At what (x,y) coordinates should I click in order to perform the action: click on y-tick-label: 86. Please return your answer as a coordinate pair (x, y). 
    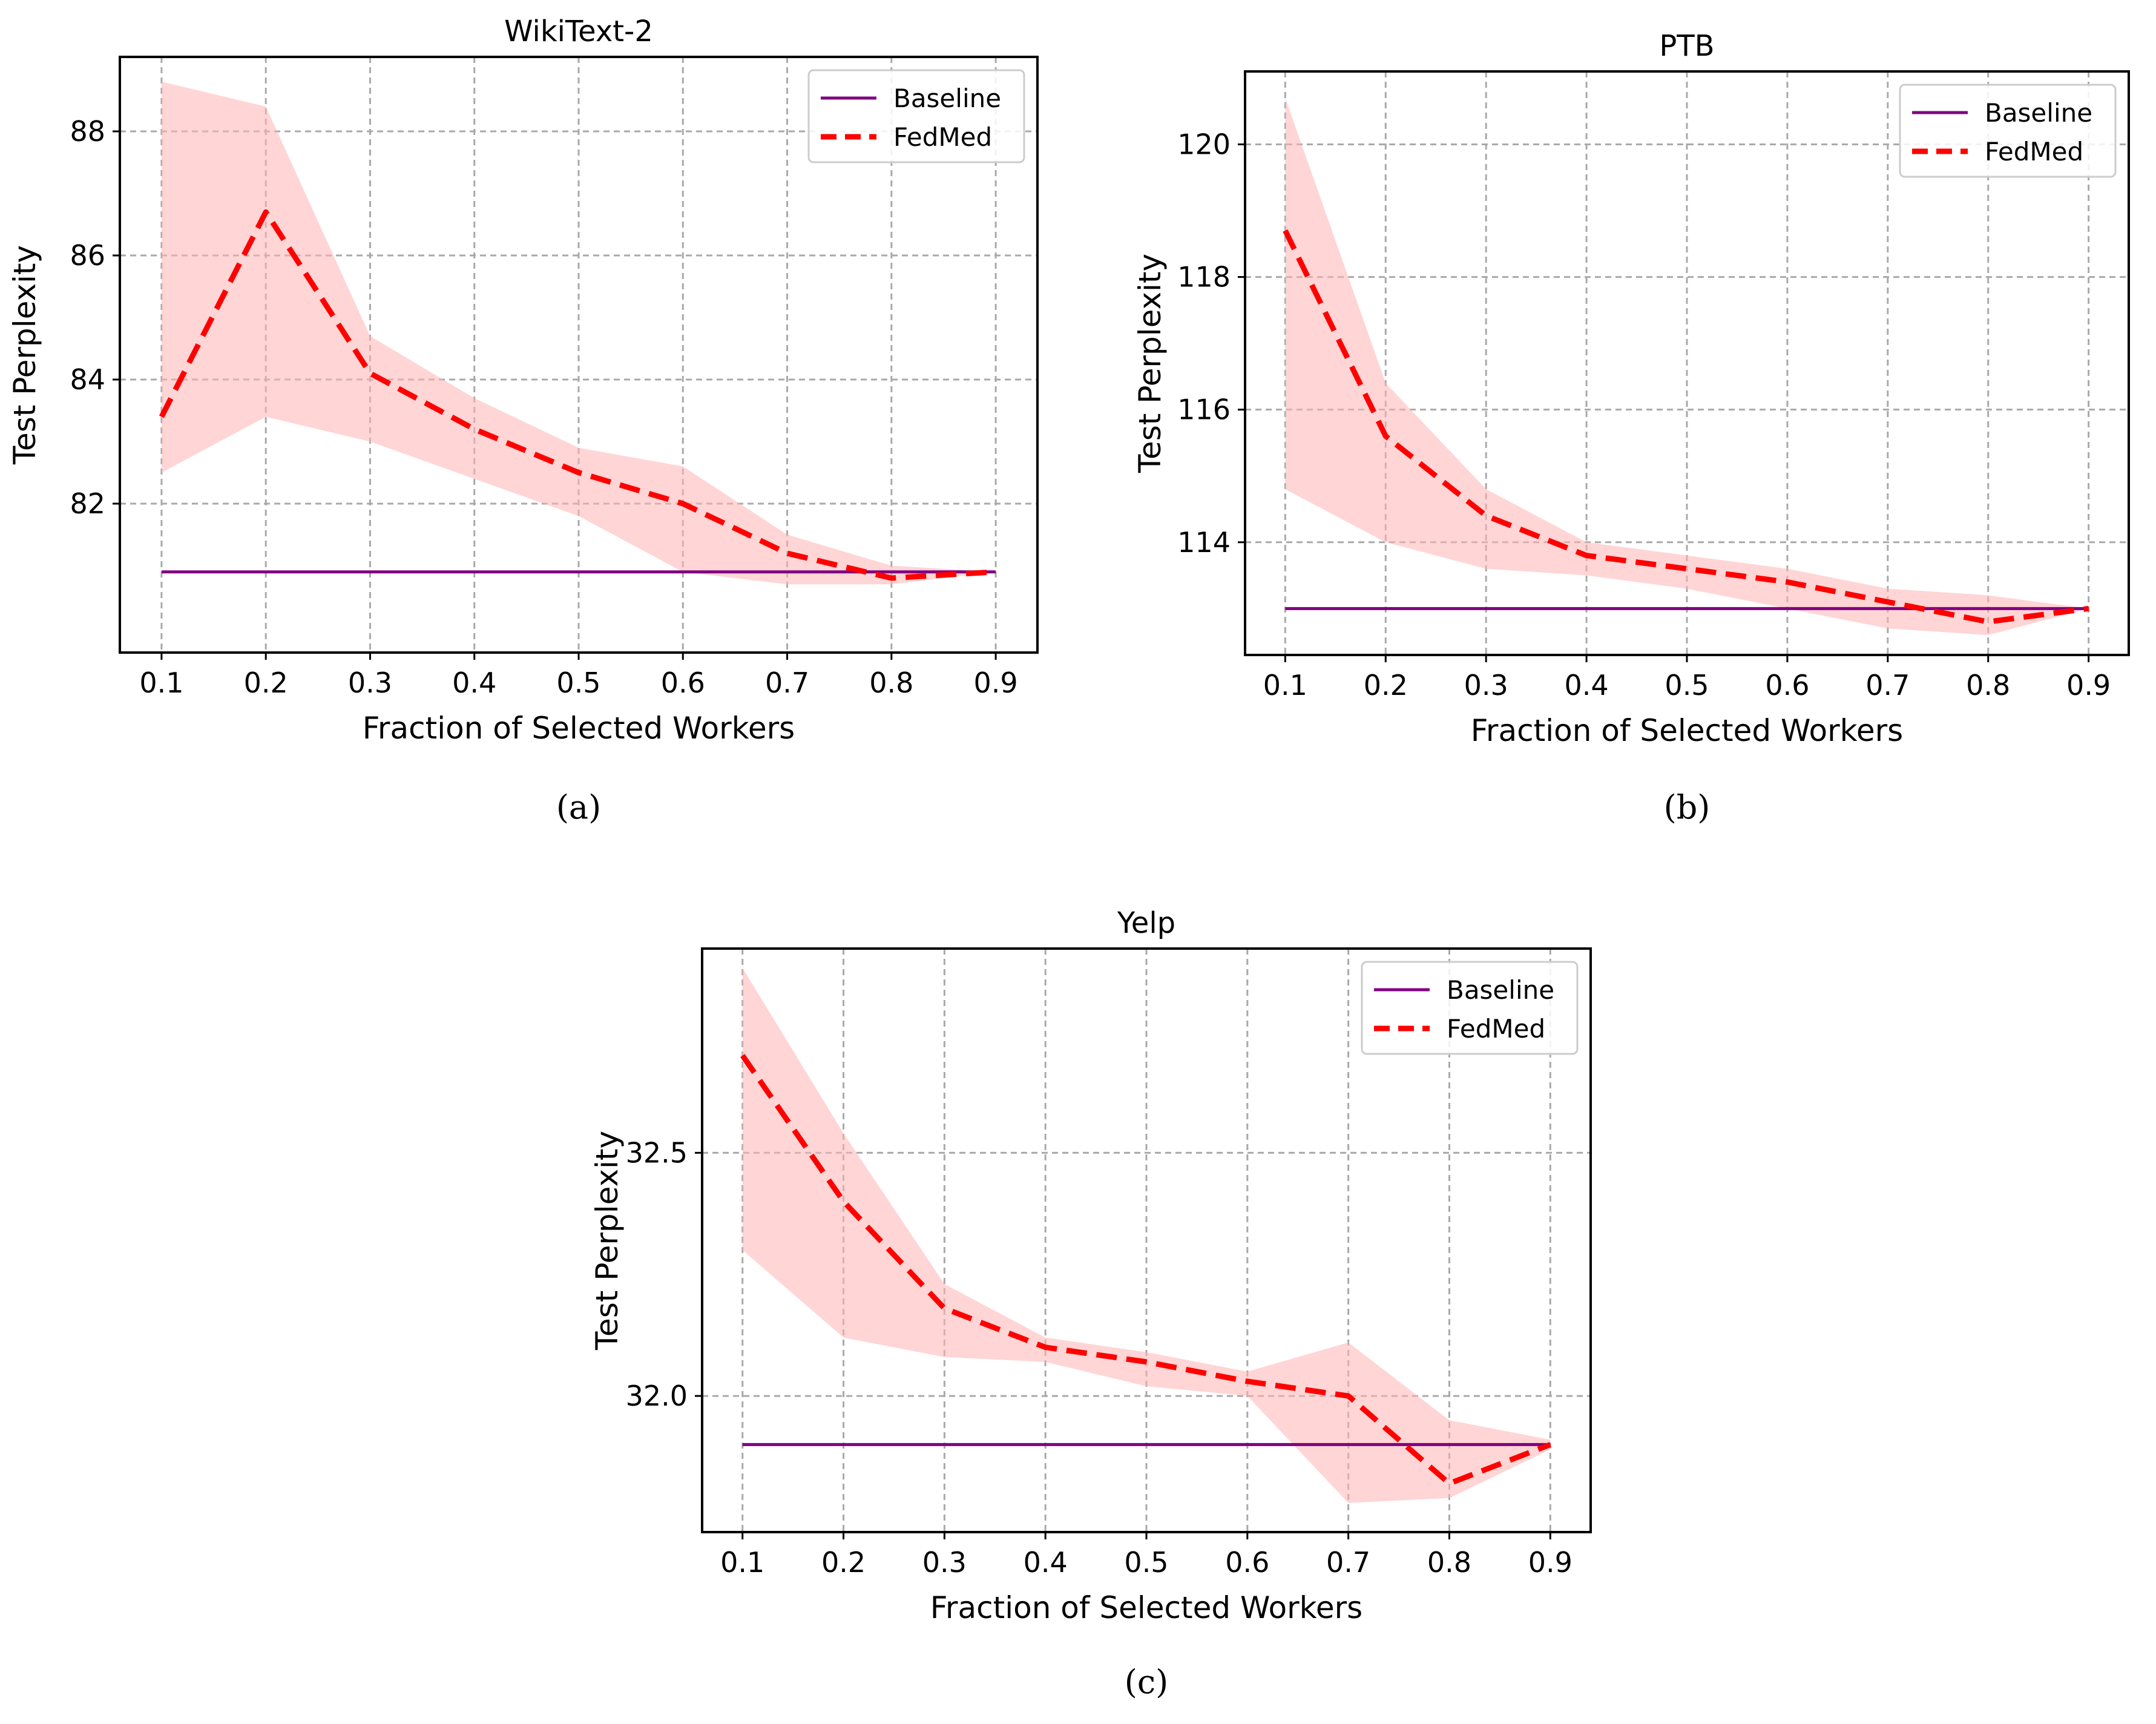
    Looking at the image, I should click on (87, 255).